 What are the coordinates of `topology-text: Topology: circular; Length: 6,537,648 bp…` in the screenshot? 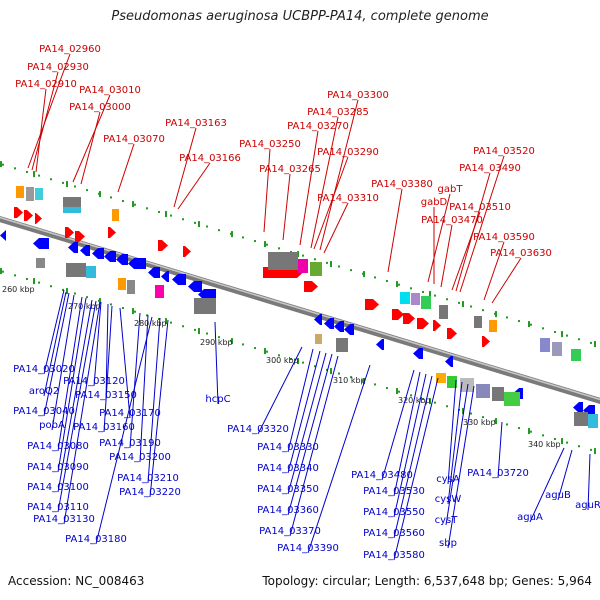 It's located at (427, 581).